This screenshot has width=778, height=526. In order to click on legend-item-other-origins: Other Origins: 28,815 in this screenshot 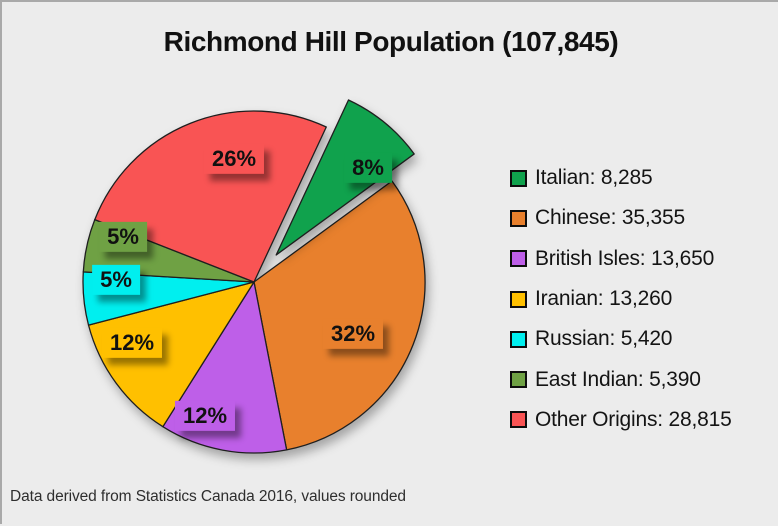, I will do `click(621, 420)`.